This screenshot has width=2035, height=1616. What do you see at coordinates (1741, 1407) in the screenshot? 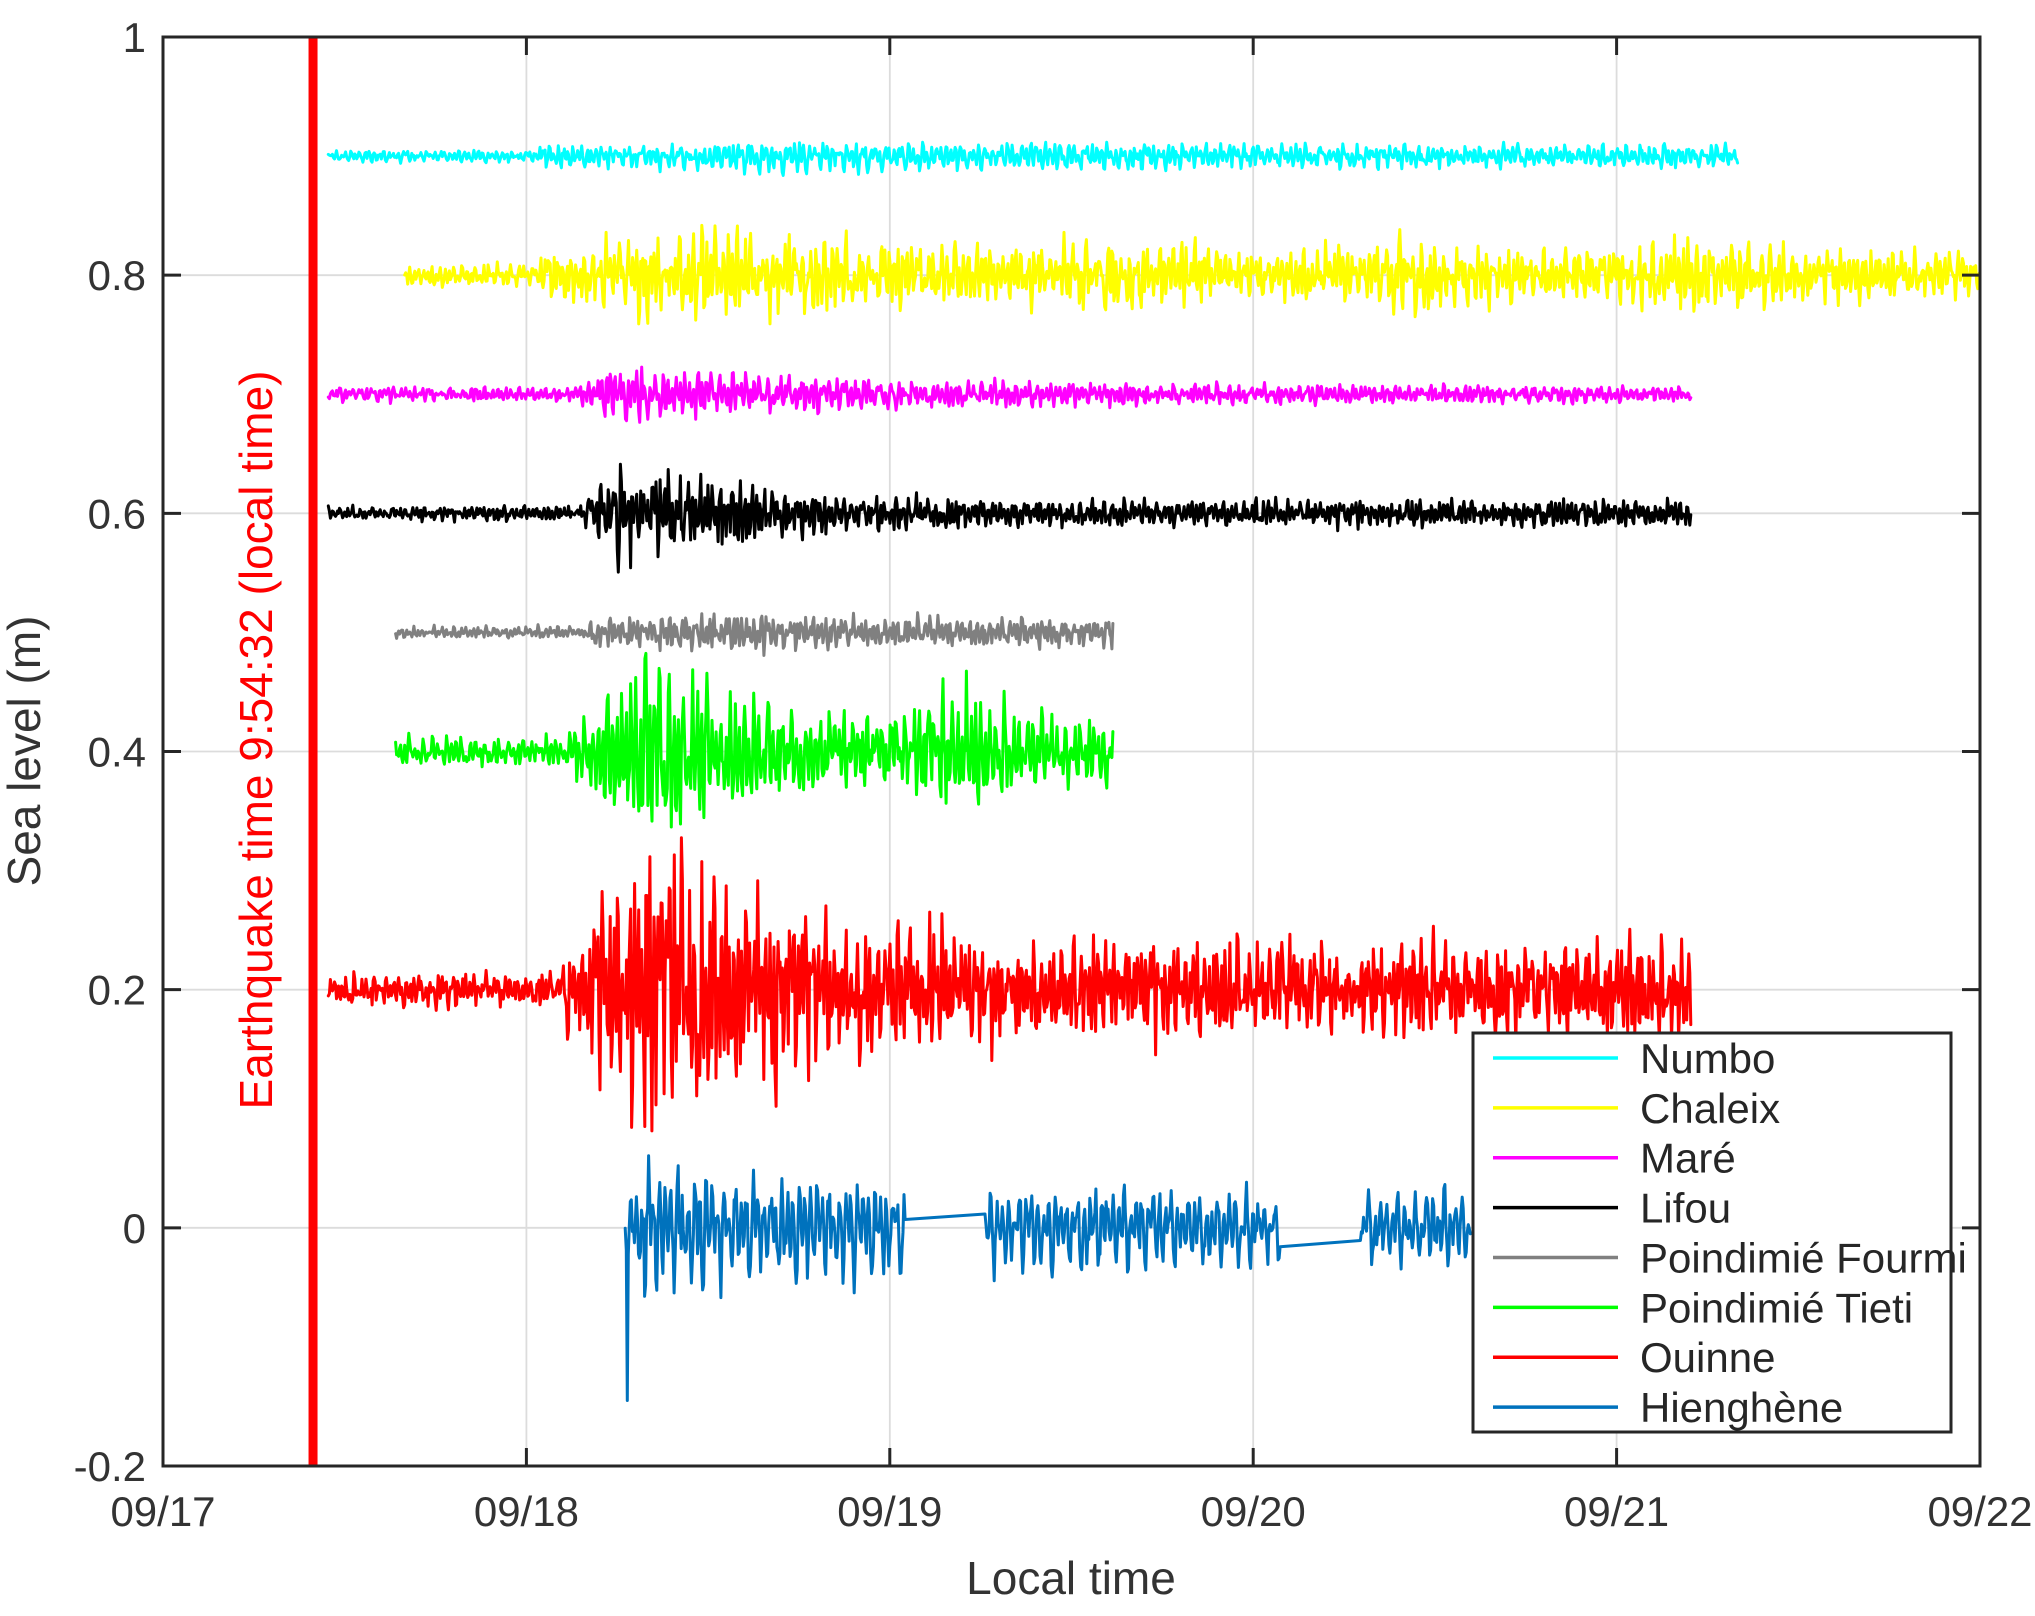
I see `legend-label: Hienghène` at bounding box center [1741, 1407].